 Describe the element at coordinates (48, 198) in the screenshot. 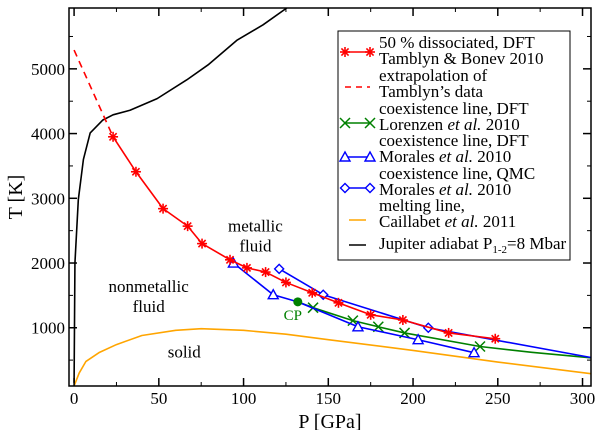

I see `y-tick-label: 3000` at that location.